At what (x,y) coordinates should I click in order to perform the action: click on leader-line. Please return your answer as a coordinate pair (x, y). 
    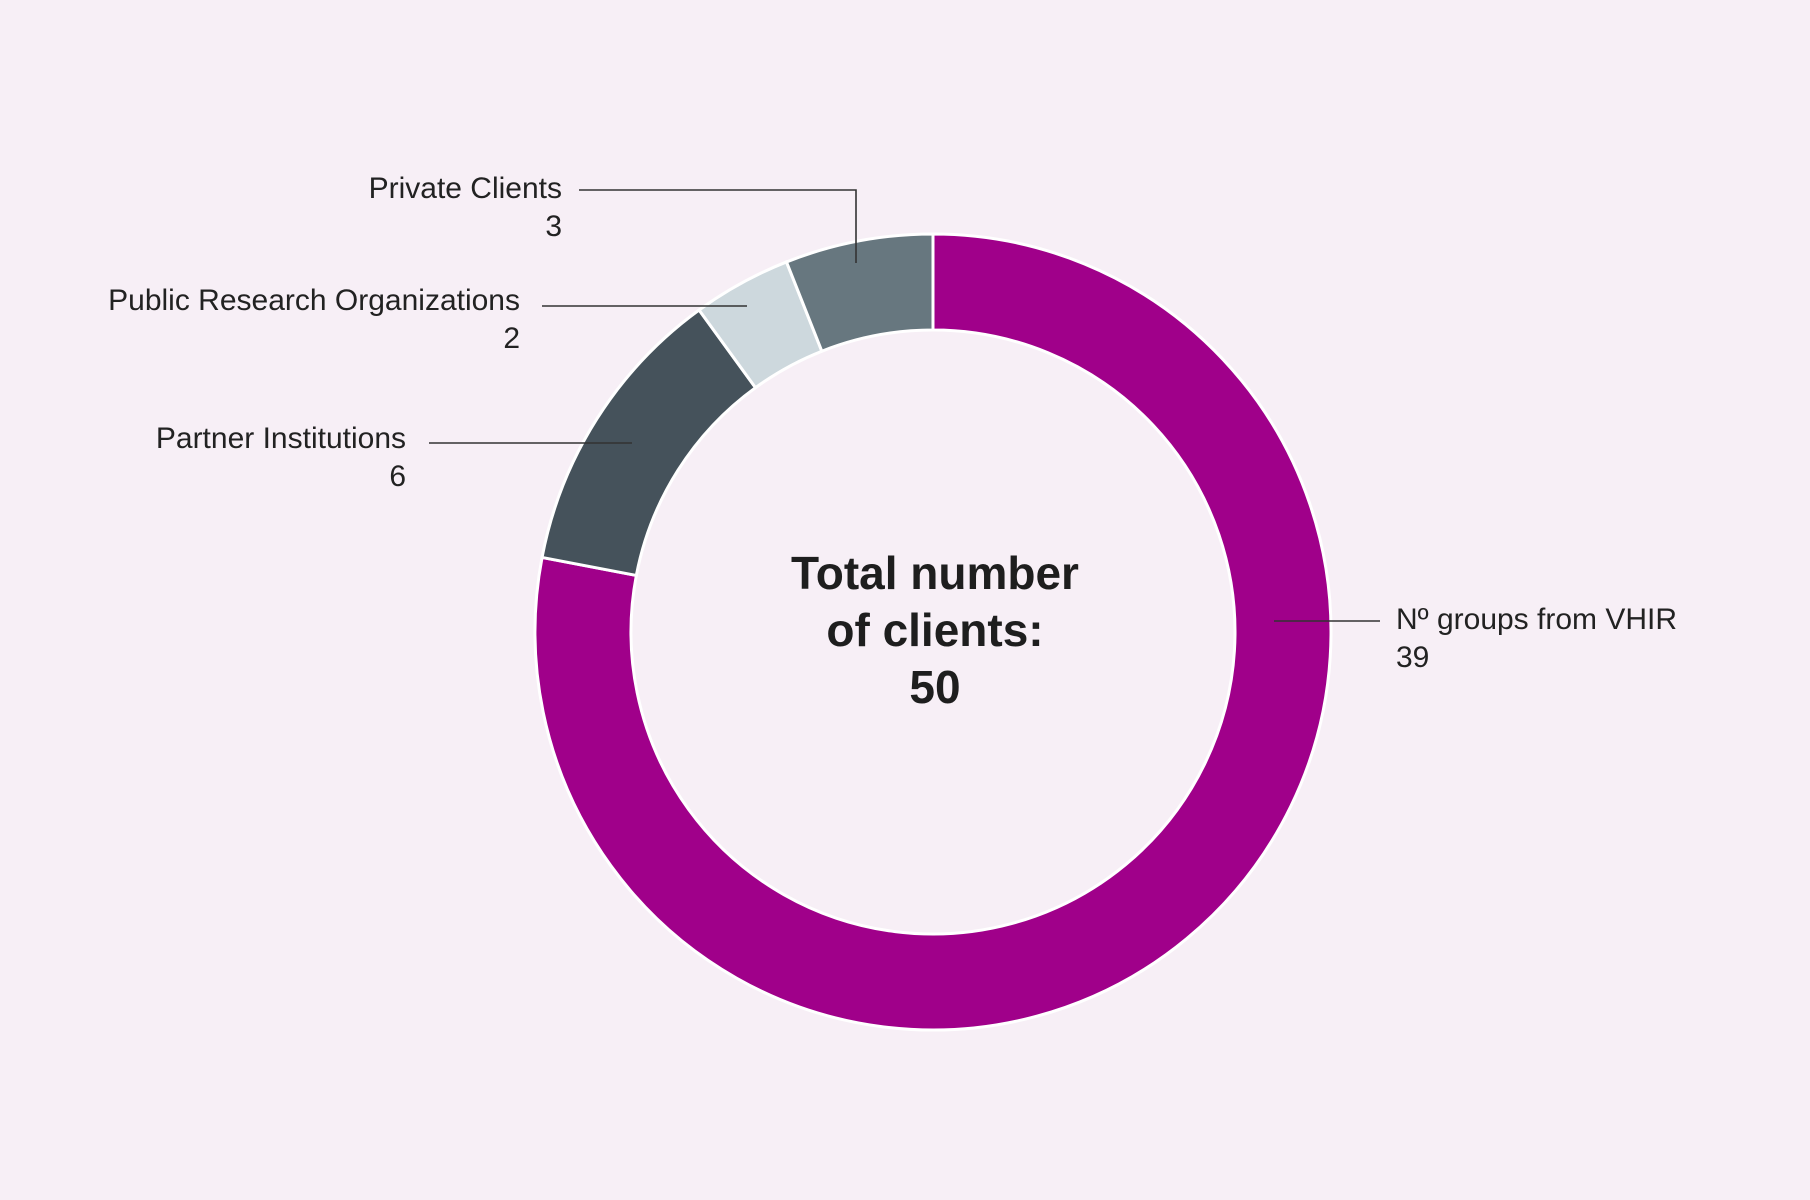
    Looking at the image, I should click on (718, 226).